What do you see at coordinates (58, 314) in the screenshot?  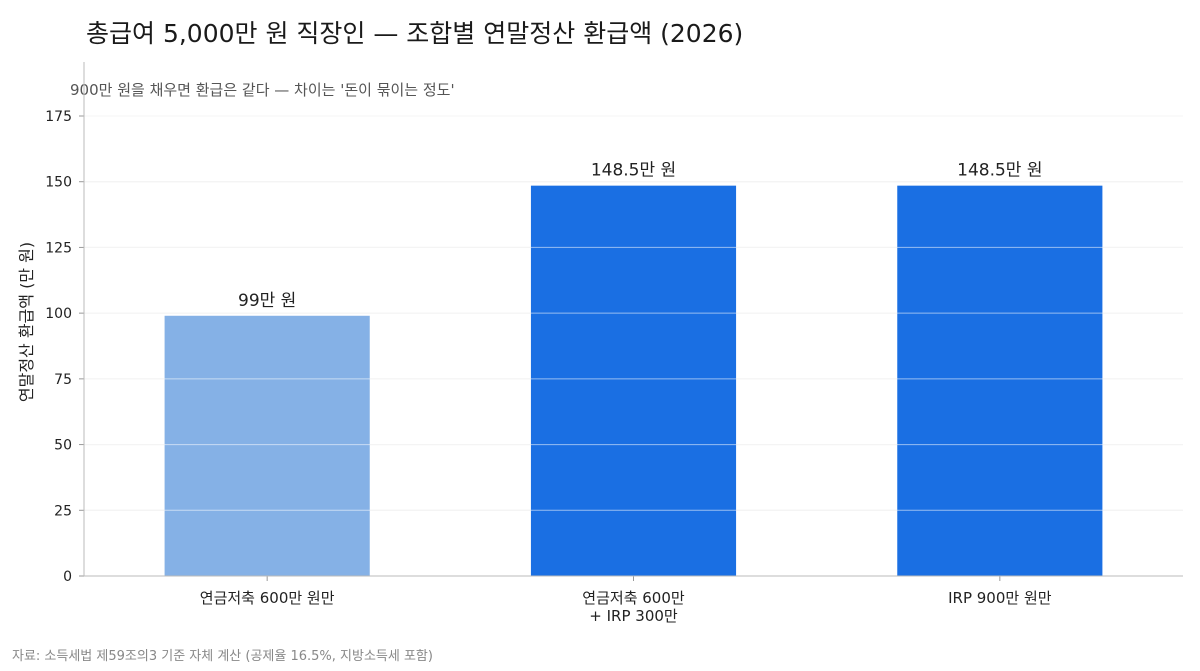 I see `y-tick-label: 100` at bounding box center [58, 314].